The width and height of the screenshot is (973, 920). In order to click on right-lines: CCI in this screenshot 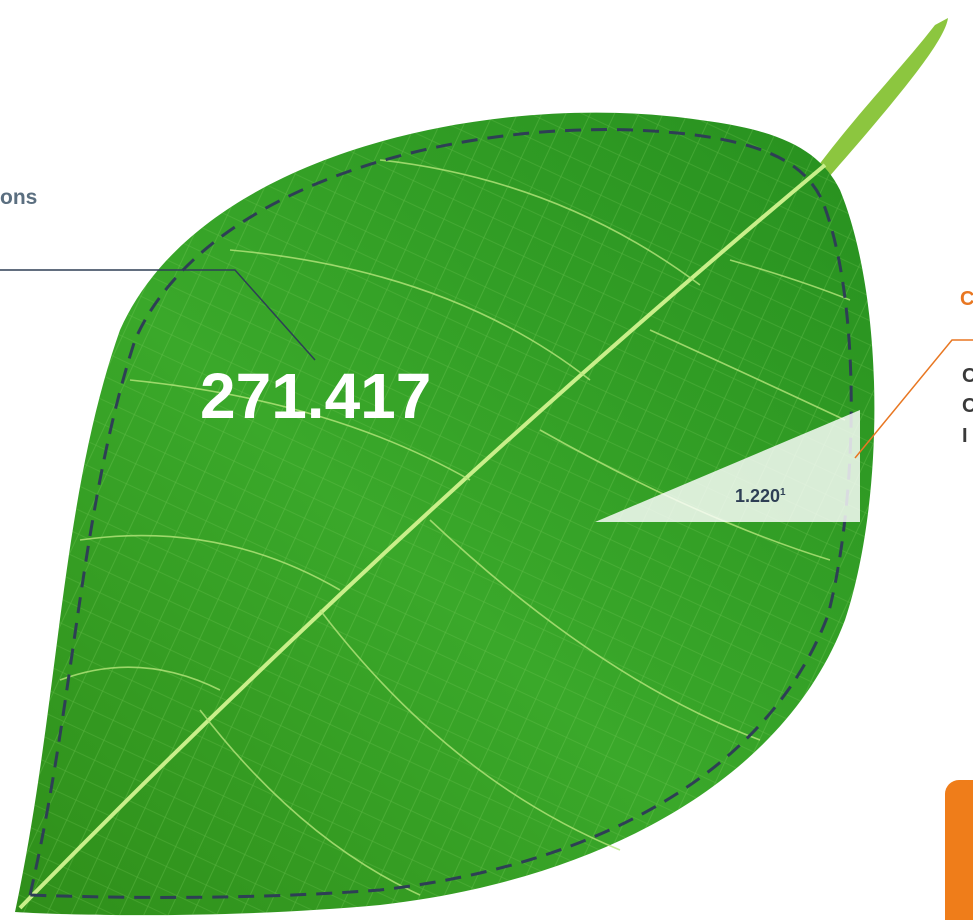, I will do `click(967, 406)`.